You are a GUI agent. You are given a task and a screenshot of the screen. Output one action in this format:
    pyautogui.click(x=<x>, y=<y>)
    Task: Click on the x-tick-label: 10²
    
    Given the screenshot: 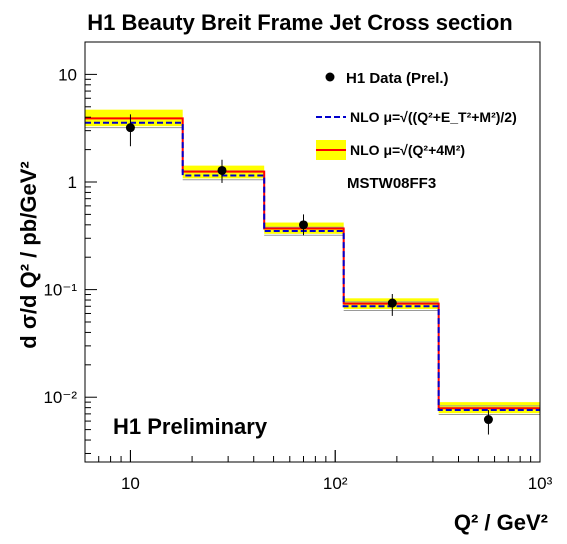 What is the action you would take?
    pyautogui.click(x=335, y=483)
    